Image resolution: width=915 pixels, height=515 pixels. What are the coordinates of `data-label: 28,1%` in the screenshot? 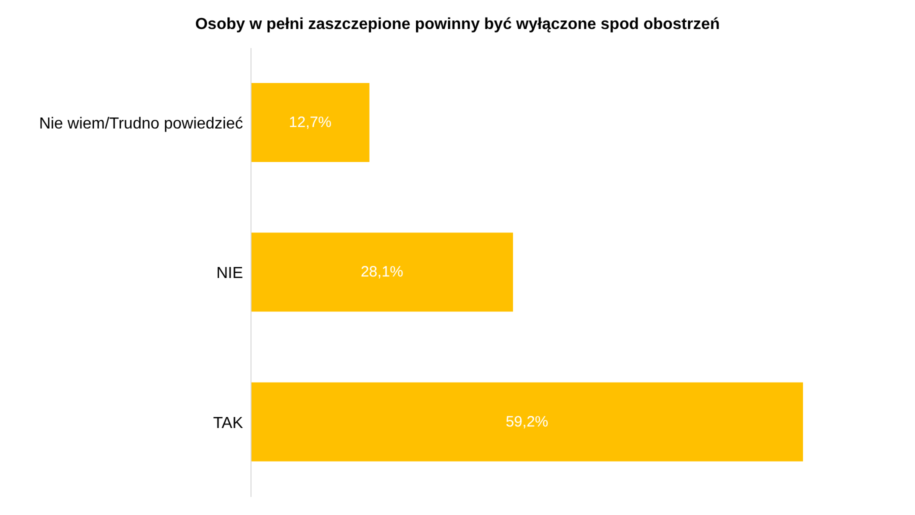 It's located at (382, 272).